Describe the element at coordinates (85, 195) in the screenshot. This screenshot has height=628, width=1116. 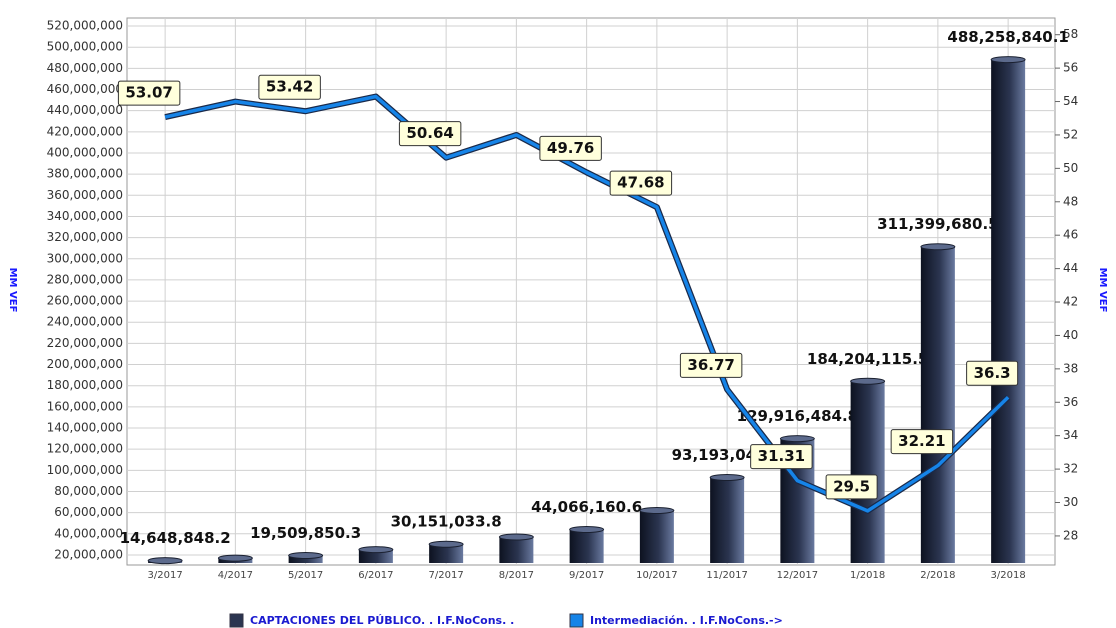
I see `y-tick-label: 360,000,000` at that location.